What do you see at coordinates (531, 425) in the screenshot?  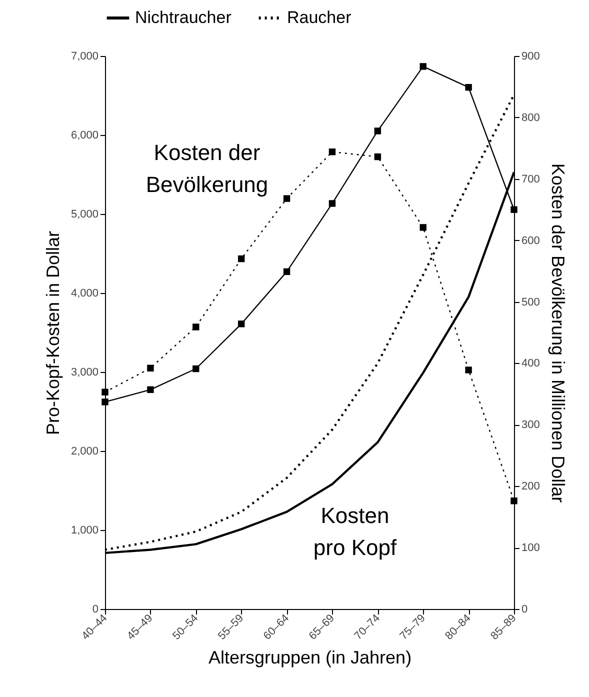 I see `y2-tick-label: 300` at bounding box center [531, 425].